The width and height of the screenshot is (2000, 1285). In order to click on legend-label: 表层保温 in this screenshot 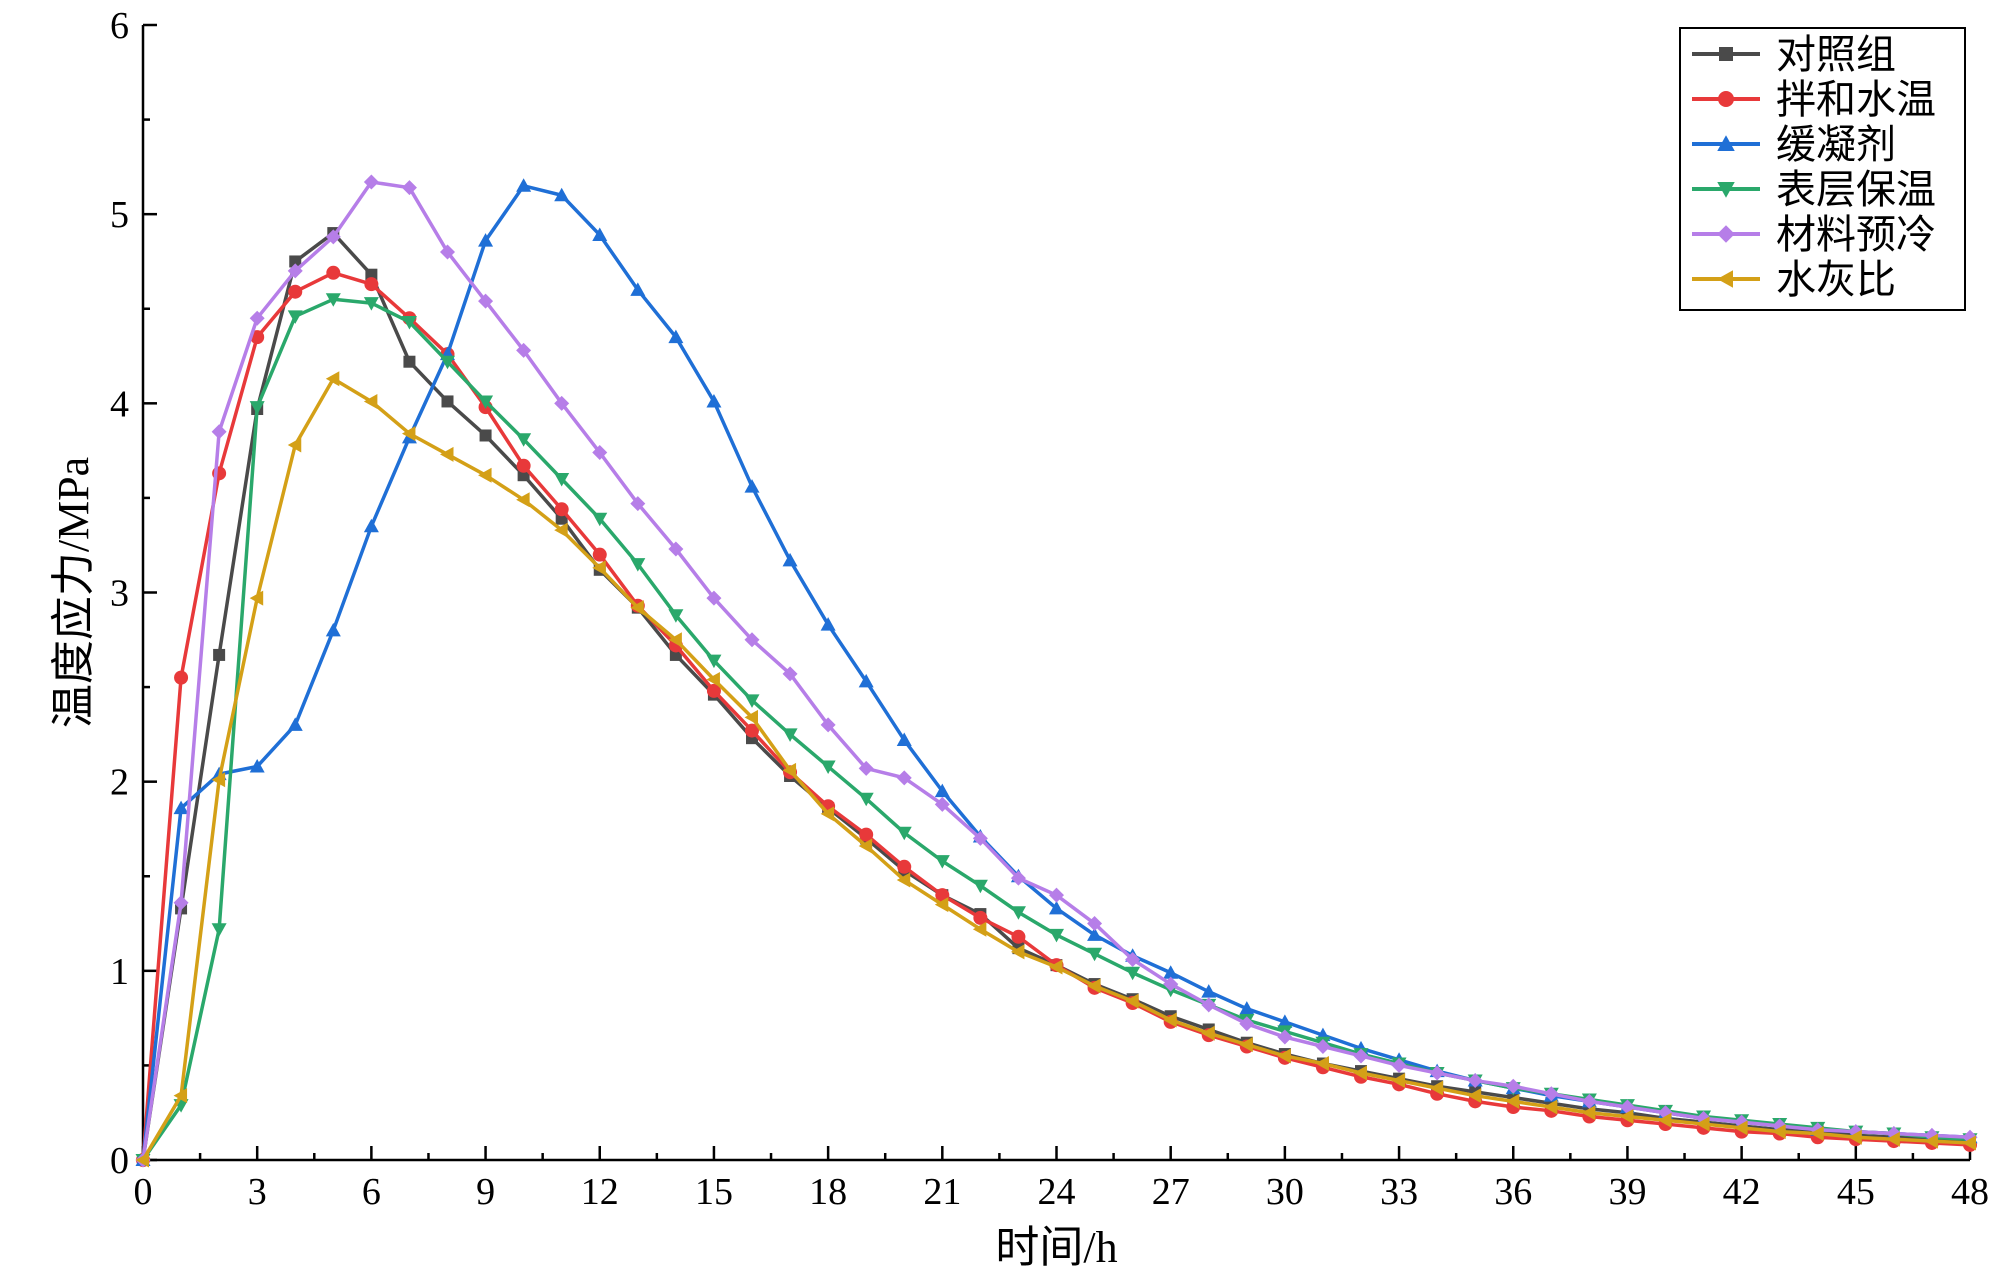, I will do `click(1856, 189)`.